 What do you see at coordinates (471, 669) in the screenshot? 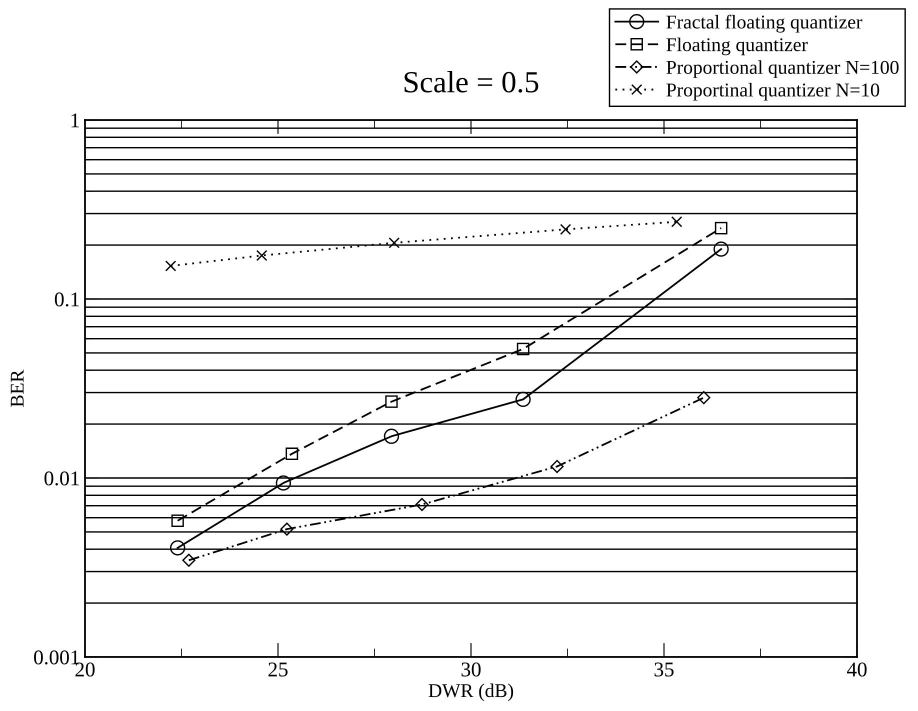
I see `x-tick-label: 30` at bounding box center [471, 669].